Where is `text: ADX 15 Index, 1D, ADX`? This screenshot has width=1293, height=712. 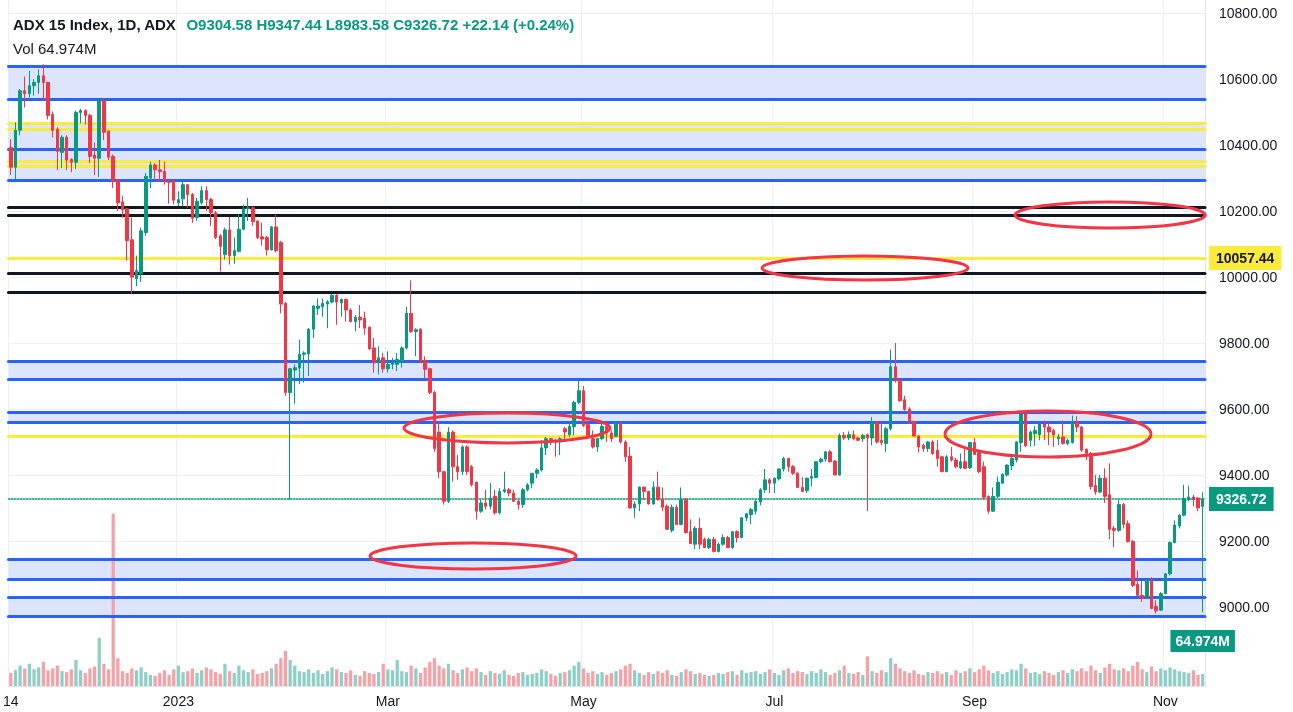 text: ADX 15 Index, 1D, ADX is located at coordinates (94, 24).